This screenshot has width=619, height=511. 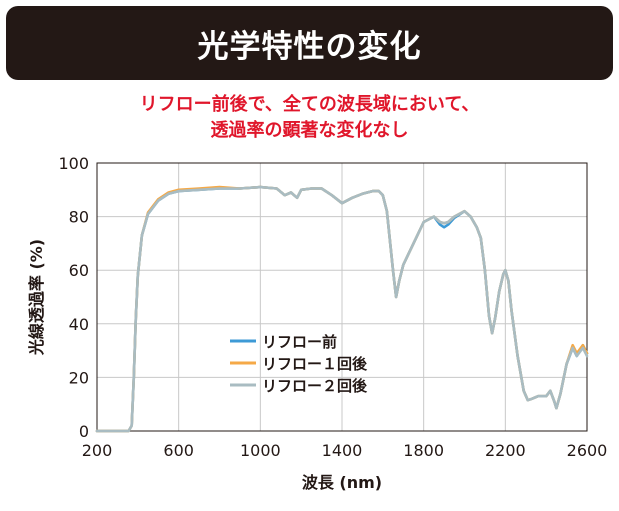 I want to click on y-tick-label: 0, so click(x=84, y=431).